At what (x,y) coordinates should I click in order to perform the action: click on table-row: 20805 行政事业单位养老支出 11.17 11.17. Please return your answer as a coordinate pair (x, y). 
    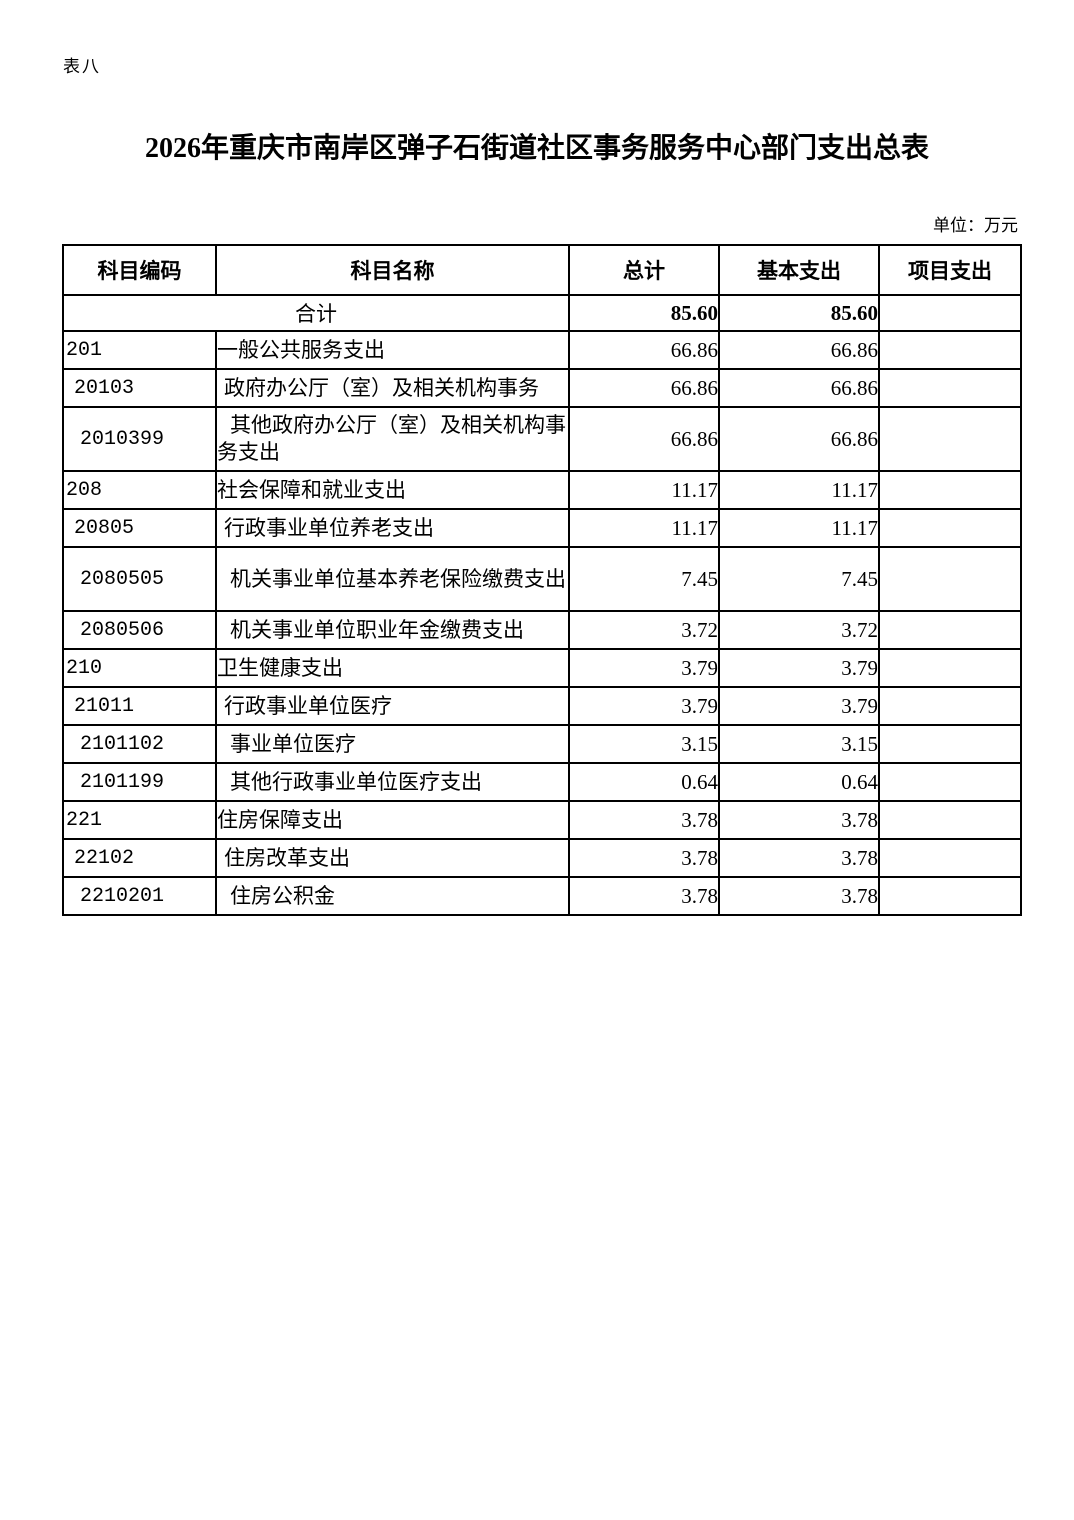
    Looking at the image, I should click on (542, 528).